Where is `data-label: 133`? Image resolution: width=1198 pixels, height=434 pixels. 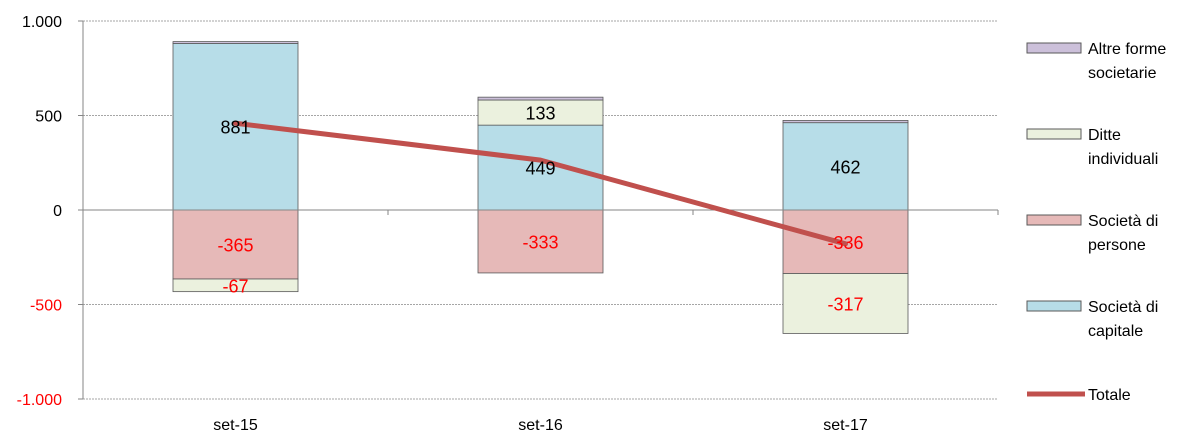 data-label: 133 is located at coordinates (540, 114).